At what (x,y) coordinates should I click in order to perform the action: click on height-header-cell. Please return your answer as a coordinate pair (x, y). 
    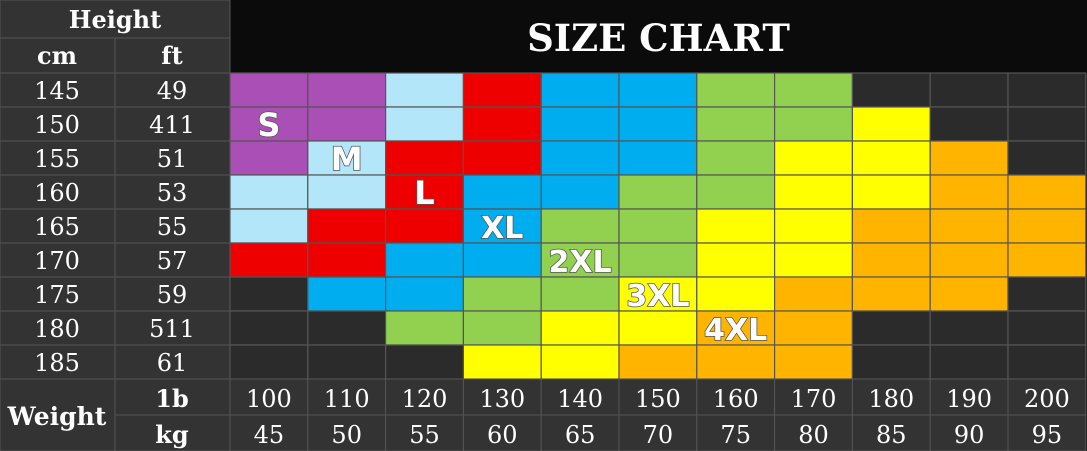
    Looking at the image, I should click on (115, 19).